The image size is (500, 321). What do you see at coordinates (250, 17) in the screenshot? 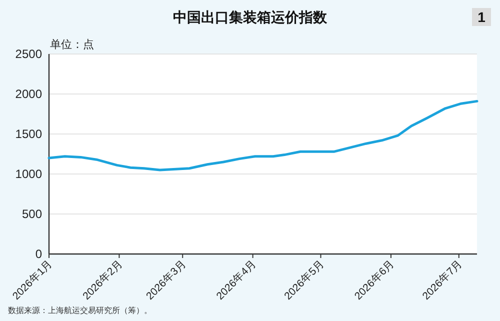
I see `chart-title: 中国出口集装箱运价指数` at bounding box center [250, 17].